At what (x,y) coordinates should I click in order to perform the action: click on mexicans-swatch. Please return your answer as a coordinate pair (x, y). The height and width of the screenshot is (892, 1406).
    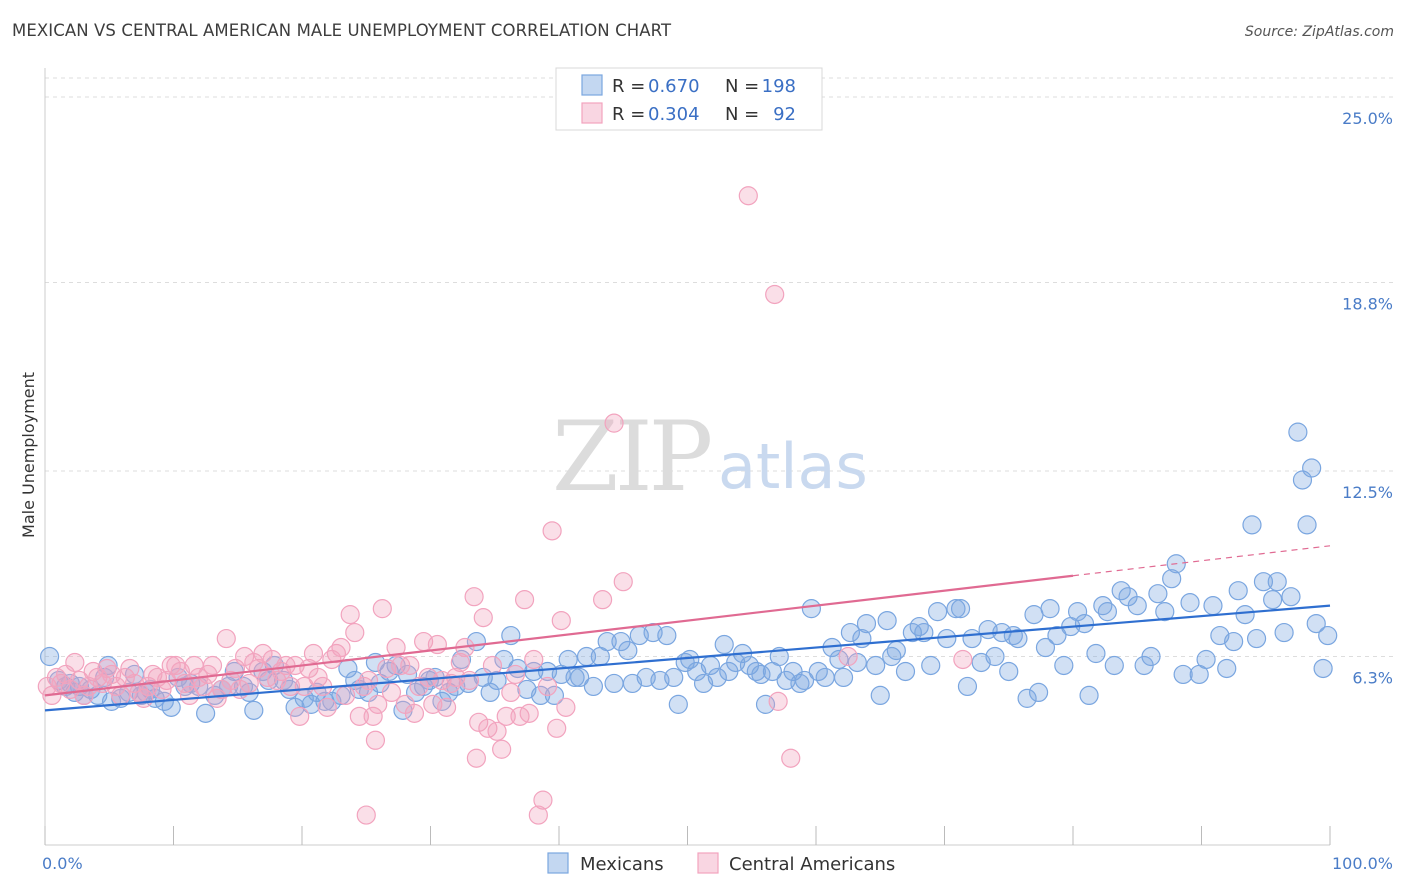
    Looking at the image, I should click on (592, 85).